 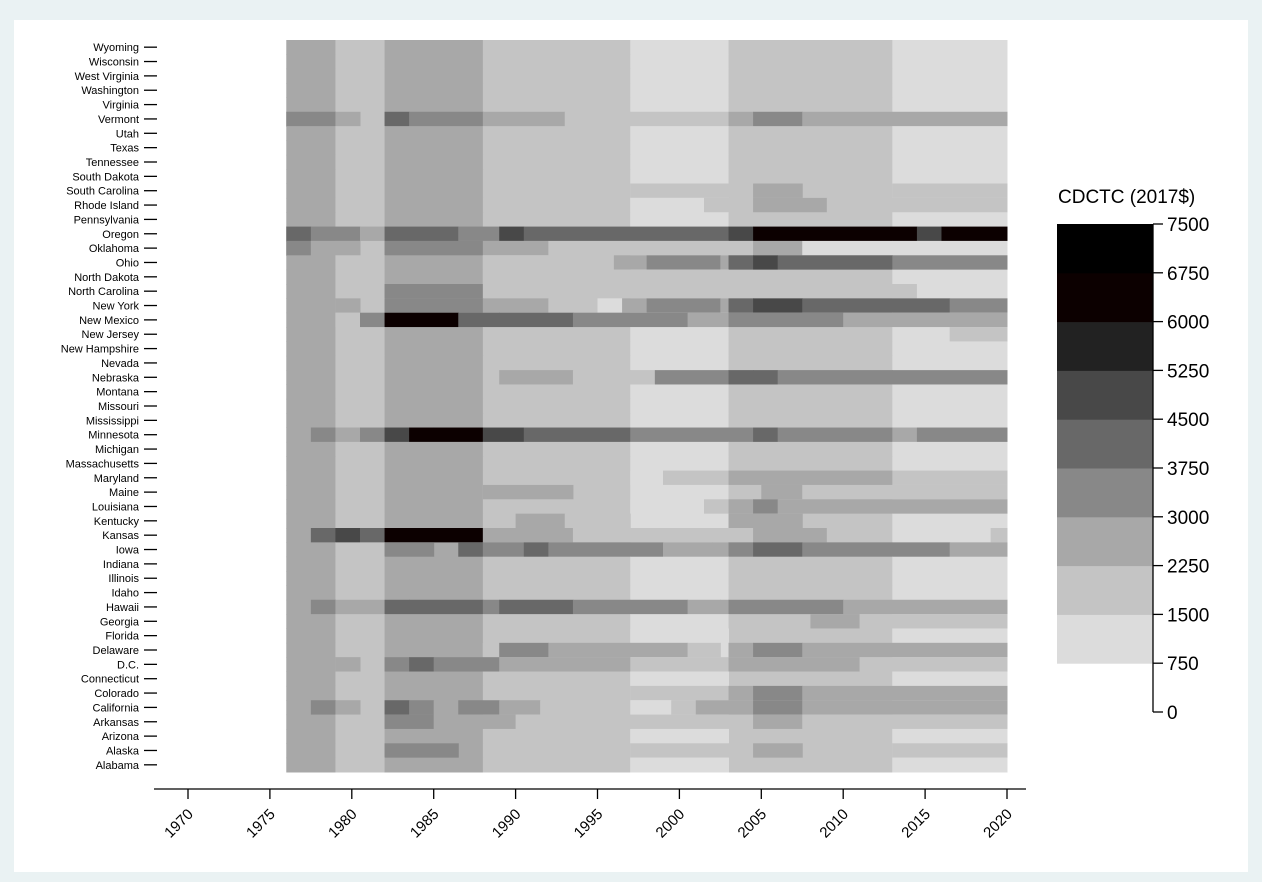 I want to click on state-label: Kansas, so click(x=120, y=536).